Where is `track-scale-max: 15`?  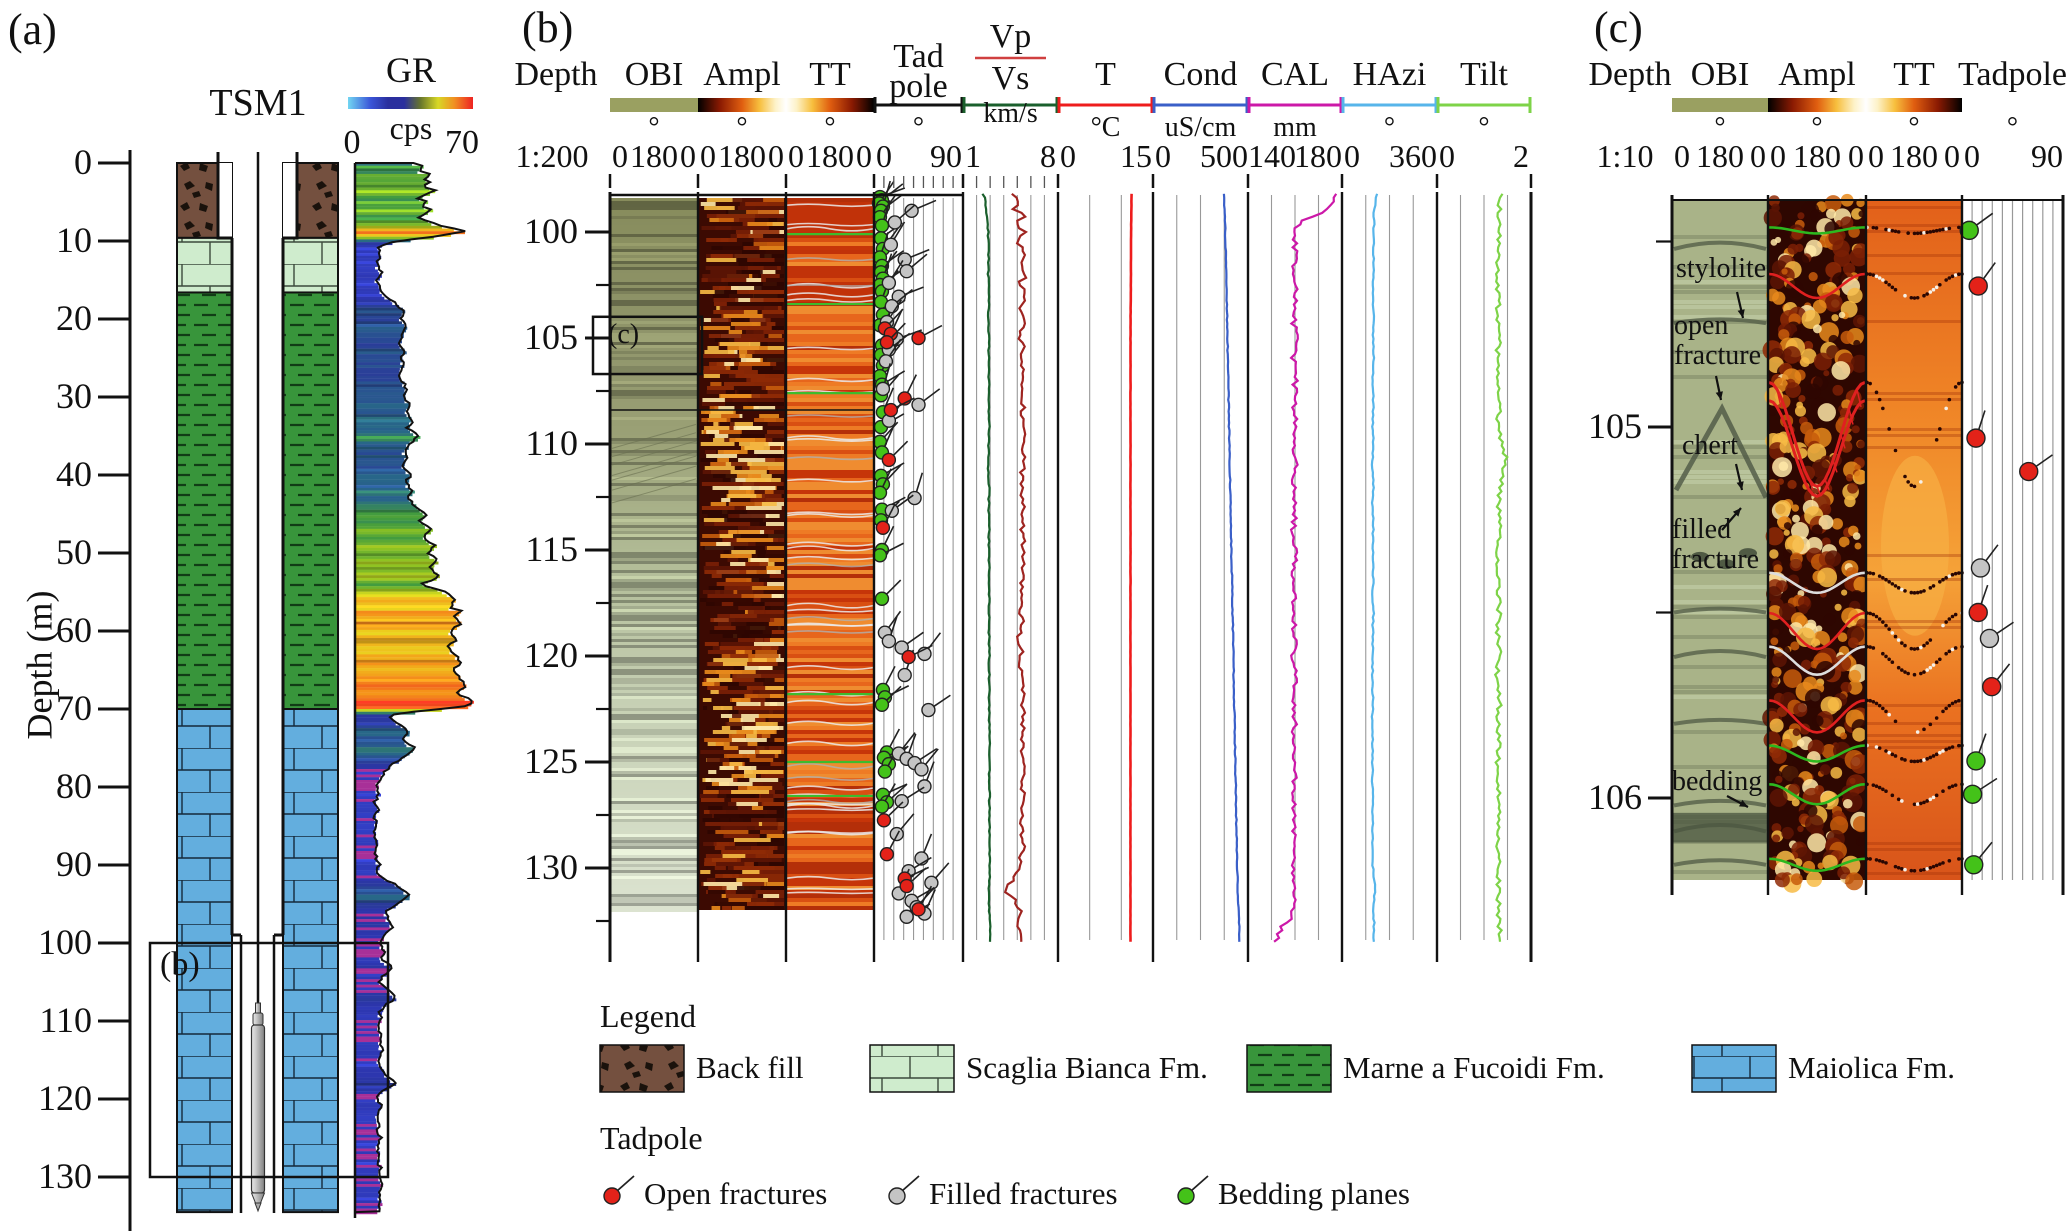 track-scale-max: 15 is located at coordinates (1136, 156).